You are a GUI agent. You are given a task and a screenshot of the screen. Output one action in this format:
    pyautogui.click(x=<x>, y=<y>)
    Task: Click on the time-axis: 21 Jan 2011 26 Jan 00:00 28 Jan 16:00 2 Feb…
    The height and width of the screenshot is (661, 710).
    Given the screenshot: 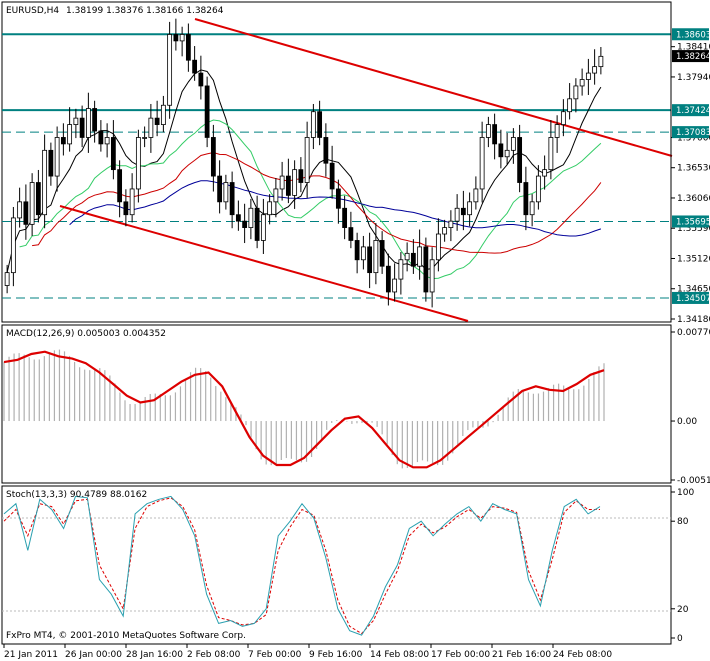 What is the action you would take?
    pyautogui.click(x=336, y=651)
    